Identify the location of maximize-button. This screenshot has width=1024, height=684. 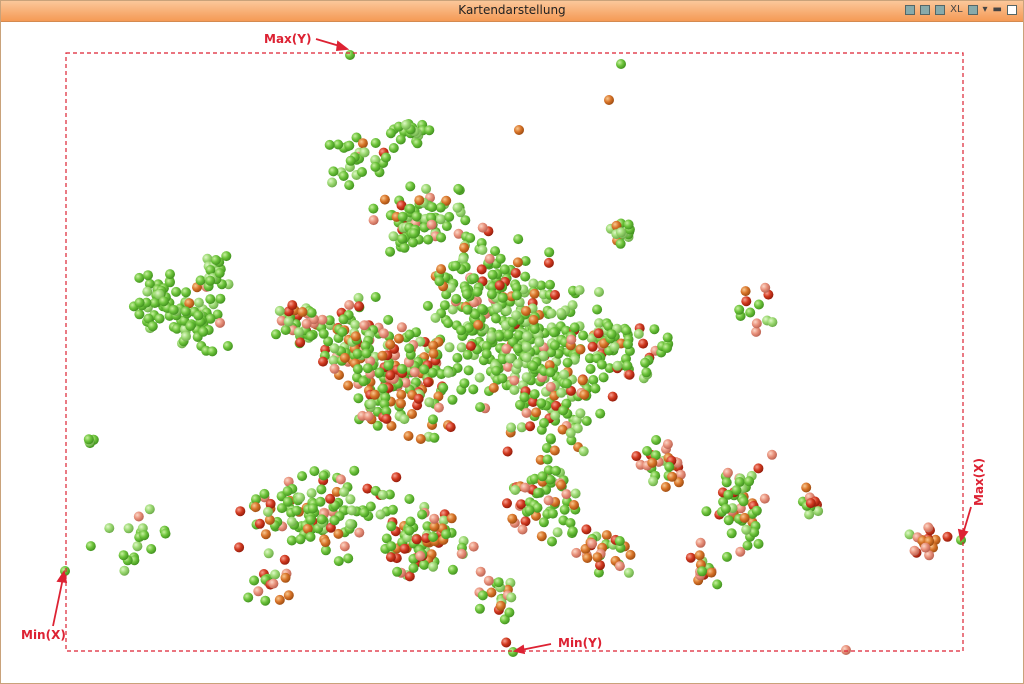
(1012, 9).